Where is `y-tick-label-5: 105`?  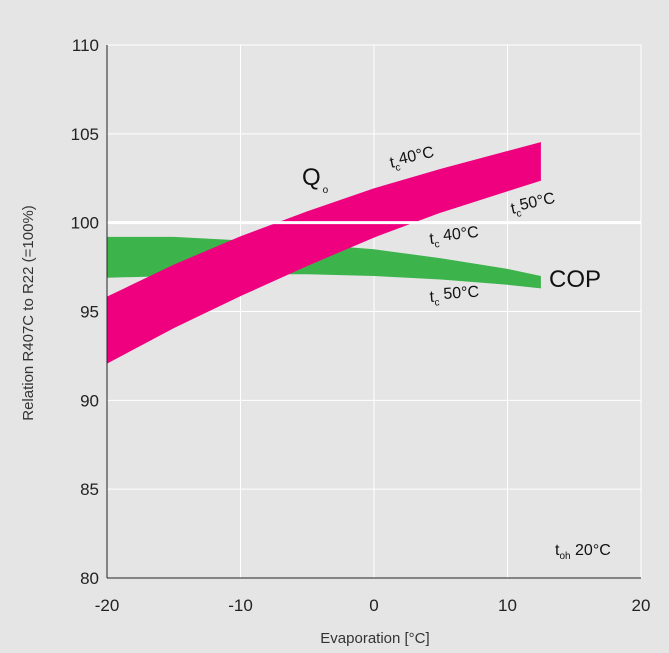
y-tick-label-5: 105 is located at coordinates (85, 134).